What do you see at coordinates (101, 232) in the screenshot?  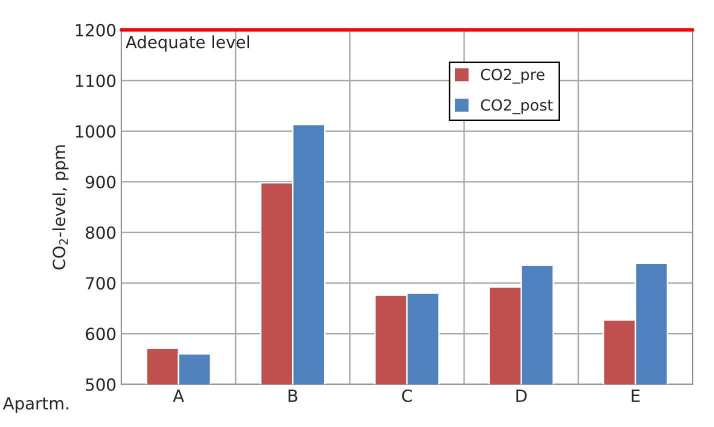 I see `y-tick-label: 800` at bounding box center [101, 232].